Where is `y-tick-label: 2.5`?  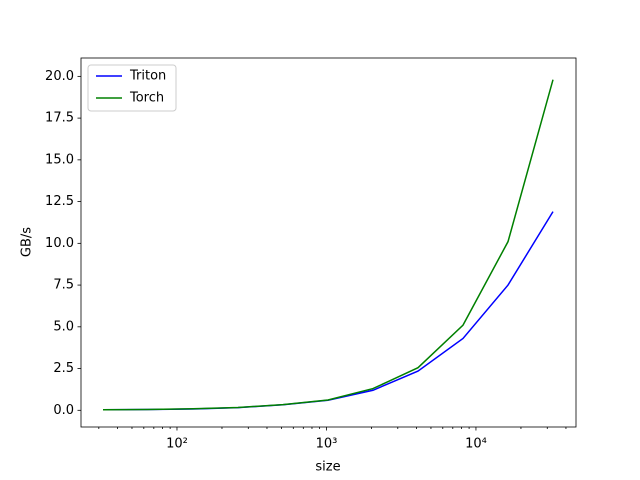
y-tick-label: 2.5 is located at coordinates (63, 368).